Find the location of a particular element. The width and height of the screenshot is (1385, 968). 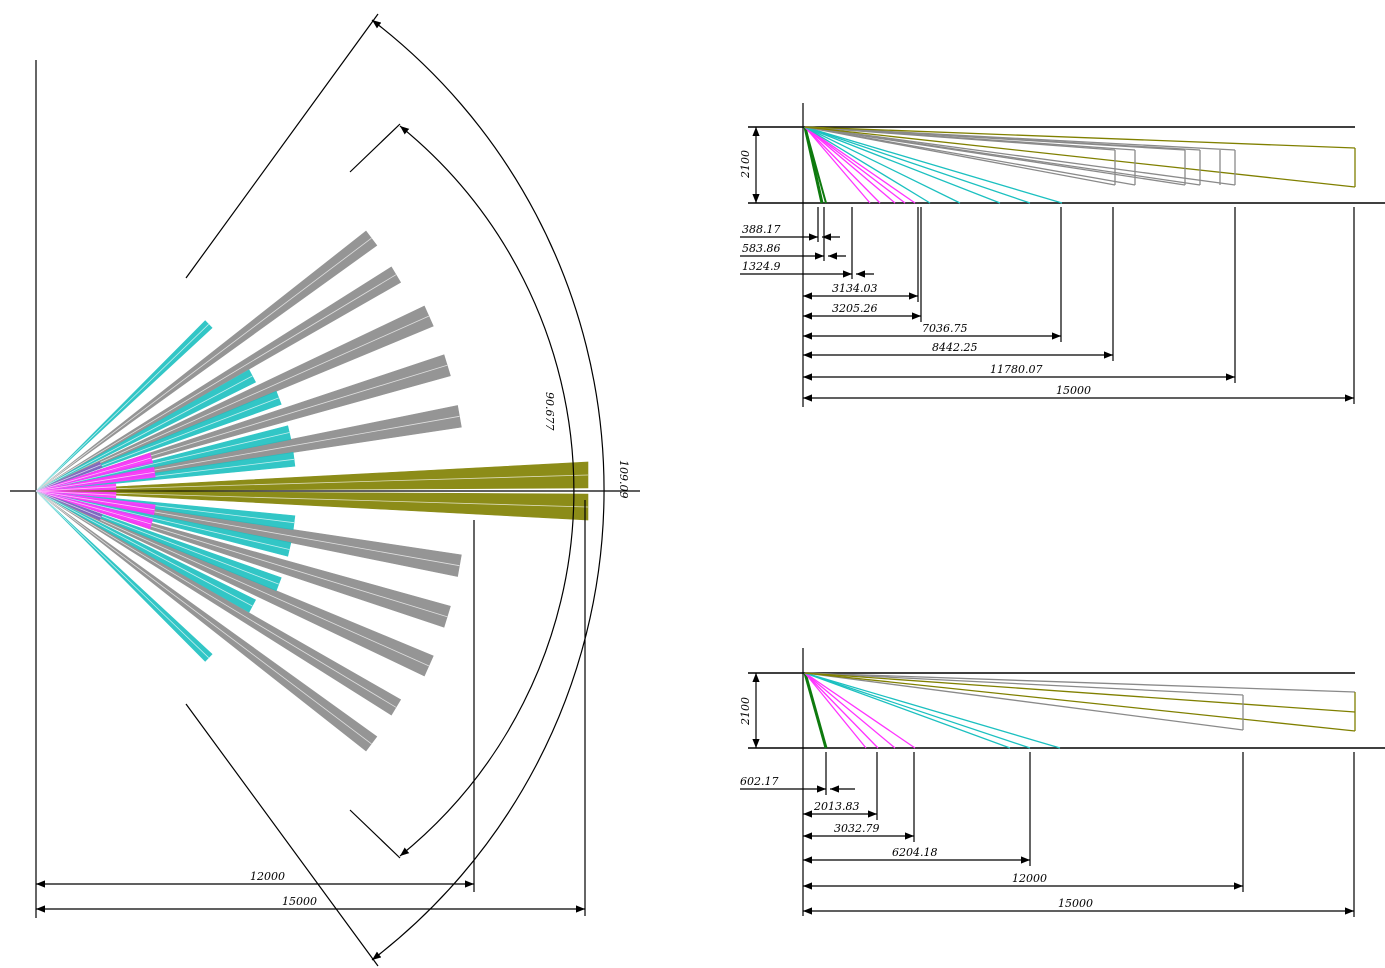

upper-dim-small-1-label: 583.86 is located at coordinates (761, 248).